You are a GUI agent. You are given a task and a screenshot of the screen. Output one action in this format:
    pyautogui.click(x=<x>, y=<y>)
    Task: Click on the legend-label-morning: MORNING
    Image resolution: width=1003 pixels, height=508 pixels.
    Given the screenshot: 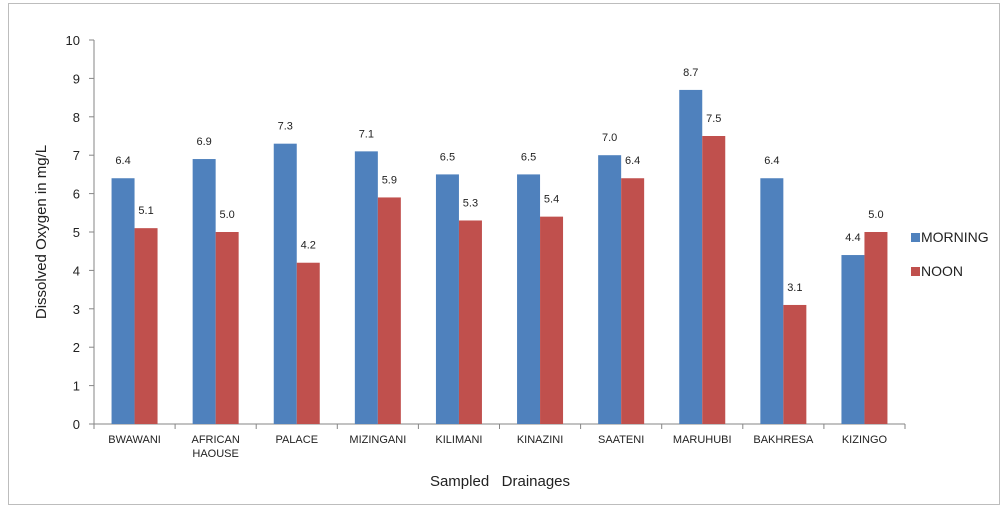 What is the action you would take?
    pyautogui.click(x=955, y=237)
    